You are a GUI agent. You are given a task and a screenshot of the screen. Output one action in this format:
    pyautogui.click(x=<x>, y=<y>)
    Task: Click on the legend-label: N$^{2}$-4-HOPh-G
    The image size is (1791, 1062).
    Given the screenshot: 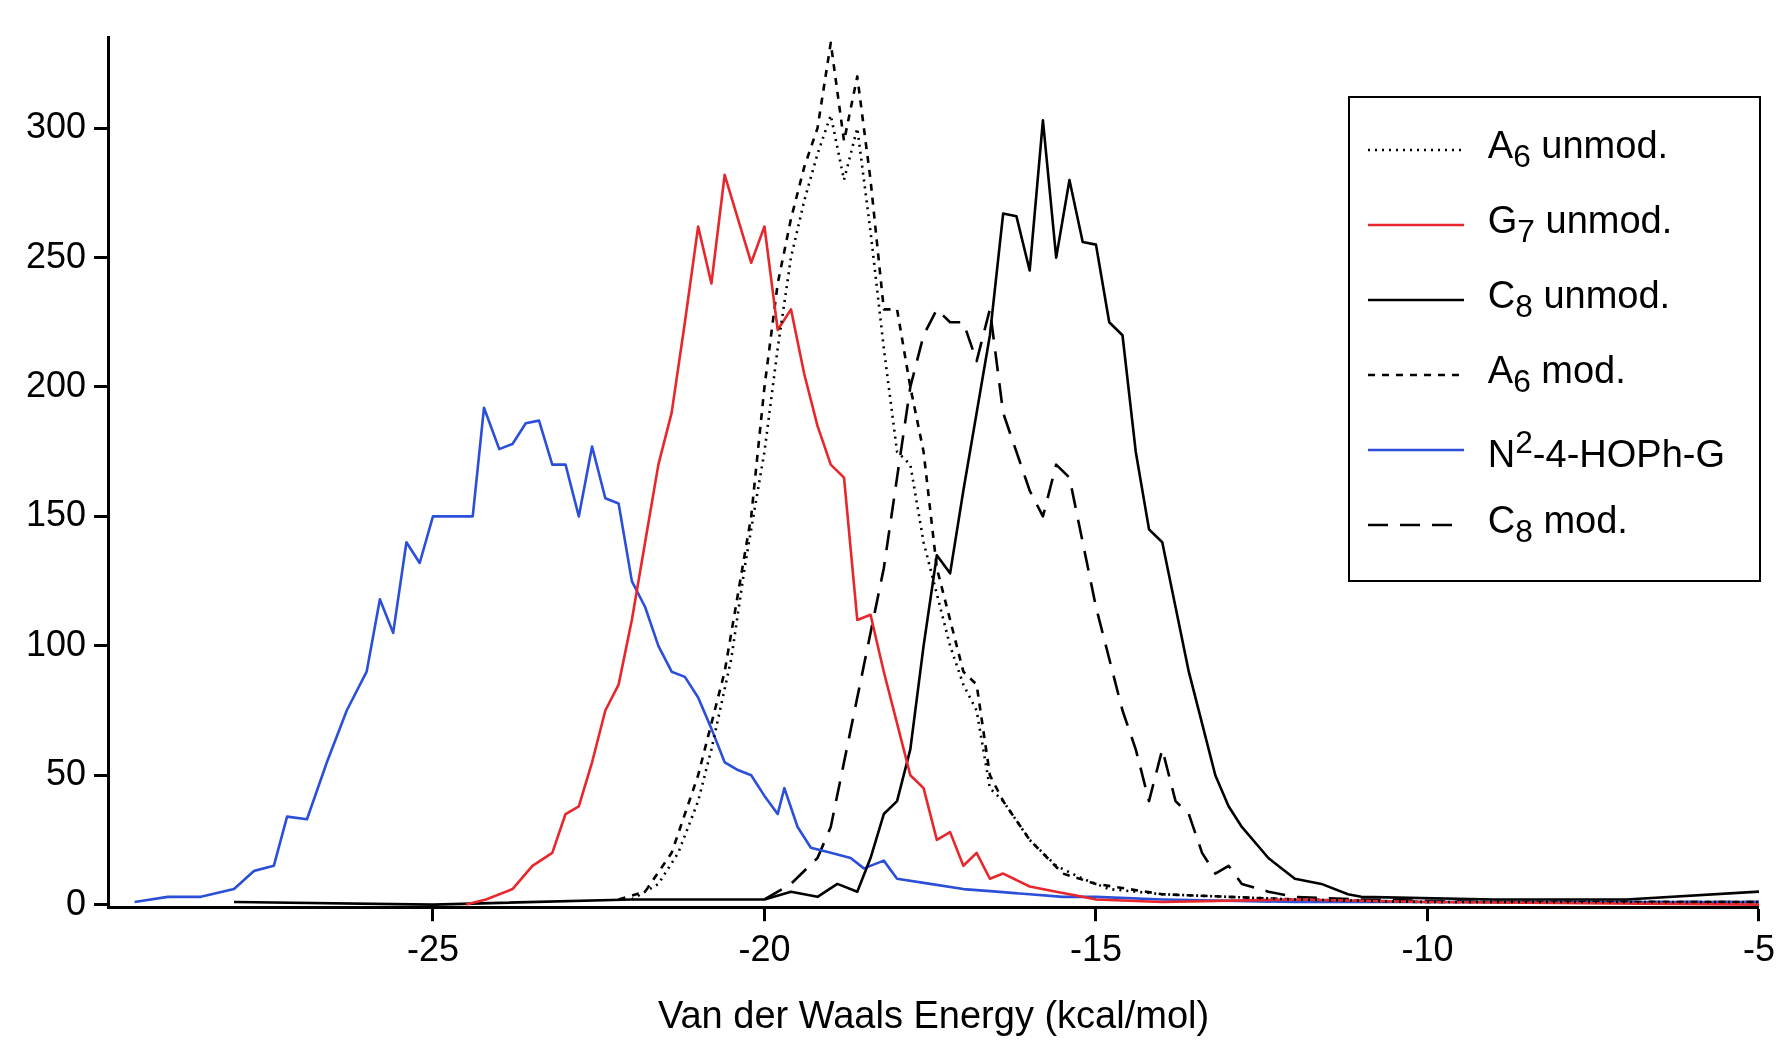 What is the action you would take?
    pyautogui.click(x=1606, y=449)
    